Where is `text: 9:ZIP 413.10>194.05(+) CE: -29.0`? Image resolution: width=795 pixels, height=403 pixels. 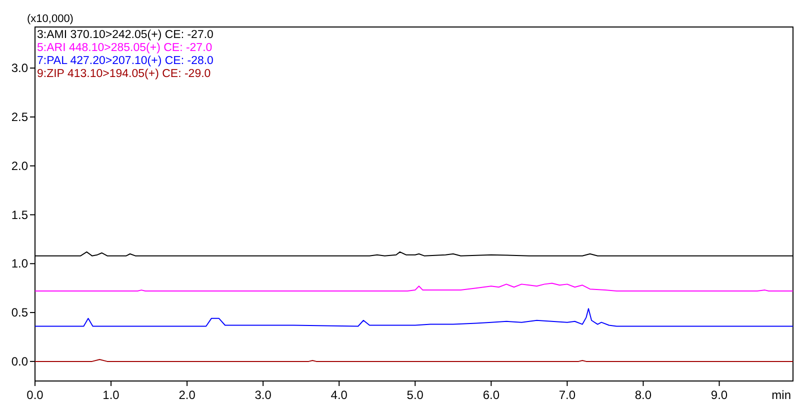
text: 9:ZIP 413.10>194.05(+) CE: -29.0 is located at coordinates (124, 74).